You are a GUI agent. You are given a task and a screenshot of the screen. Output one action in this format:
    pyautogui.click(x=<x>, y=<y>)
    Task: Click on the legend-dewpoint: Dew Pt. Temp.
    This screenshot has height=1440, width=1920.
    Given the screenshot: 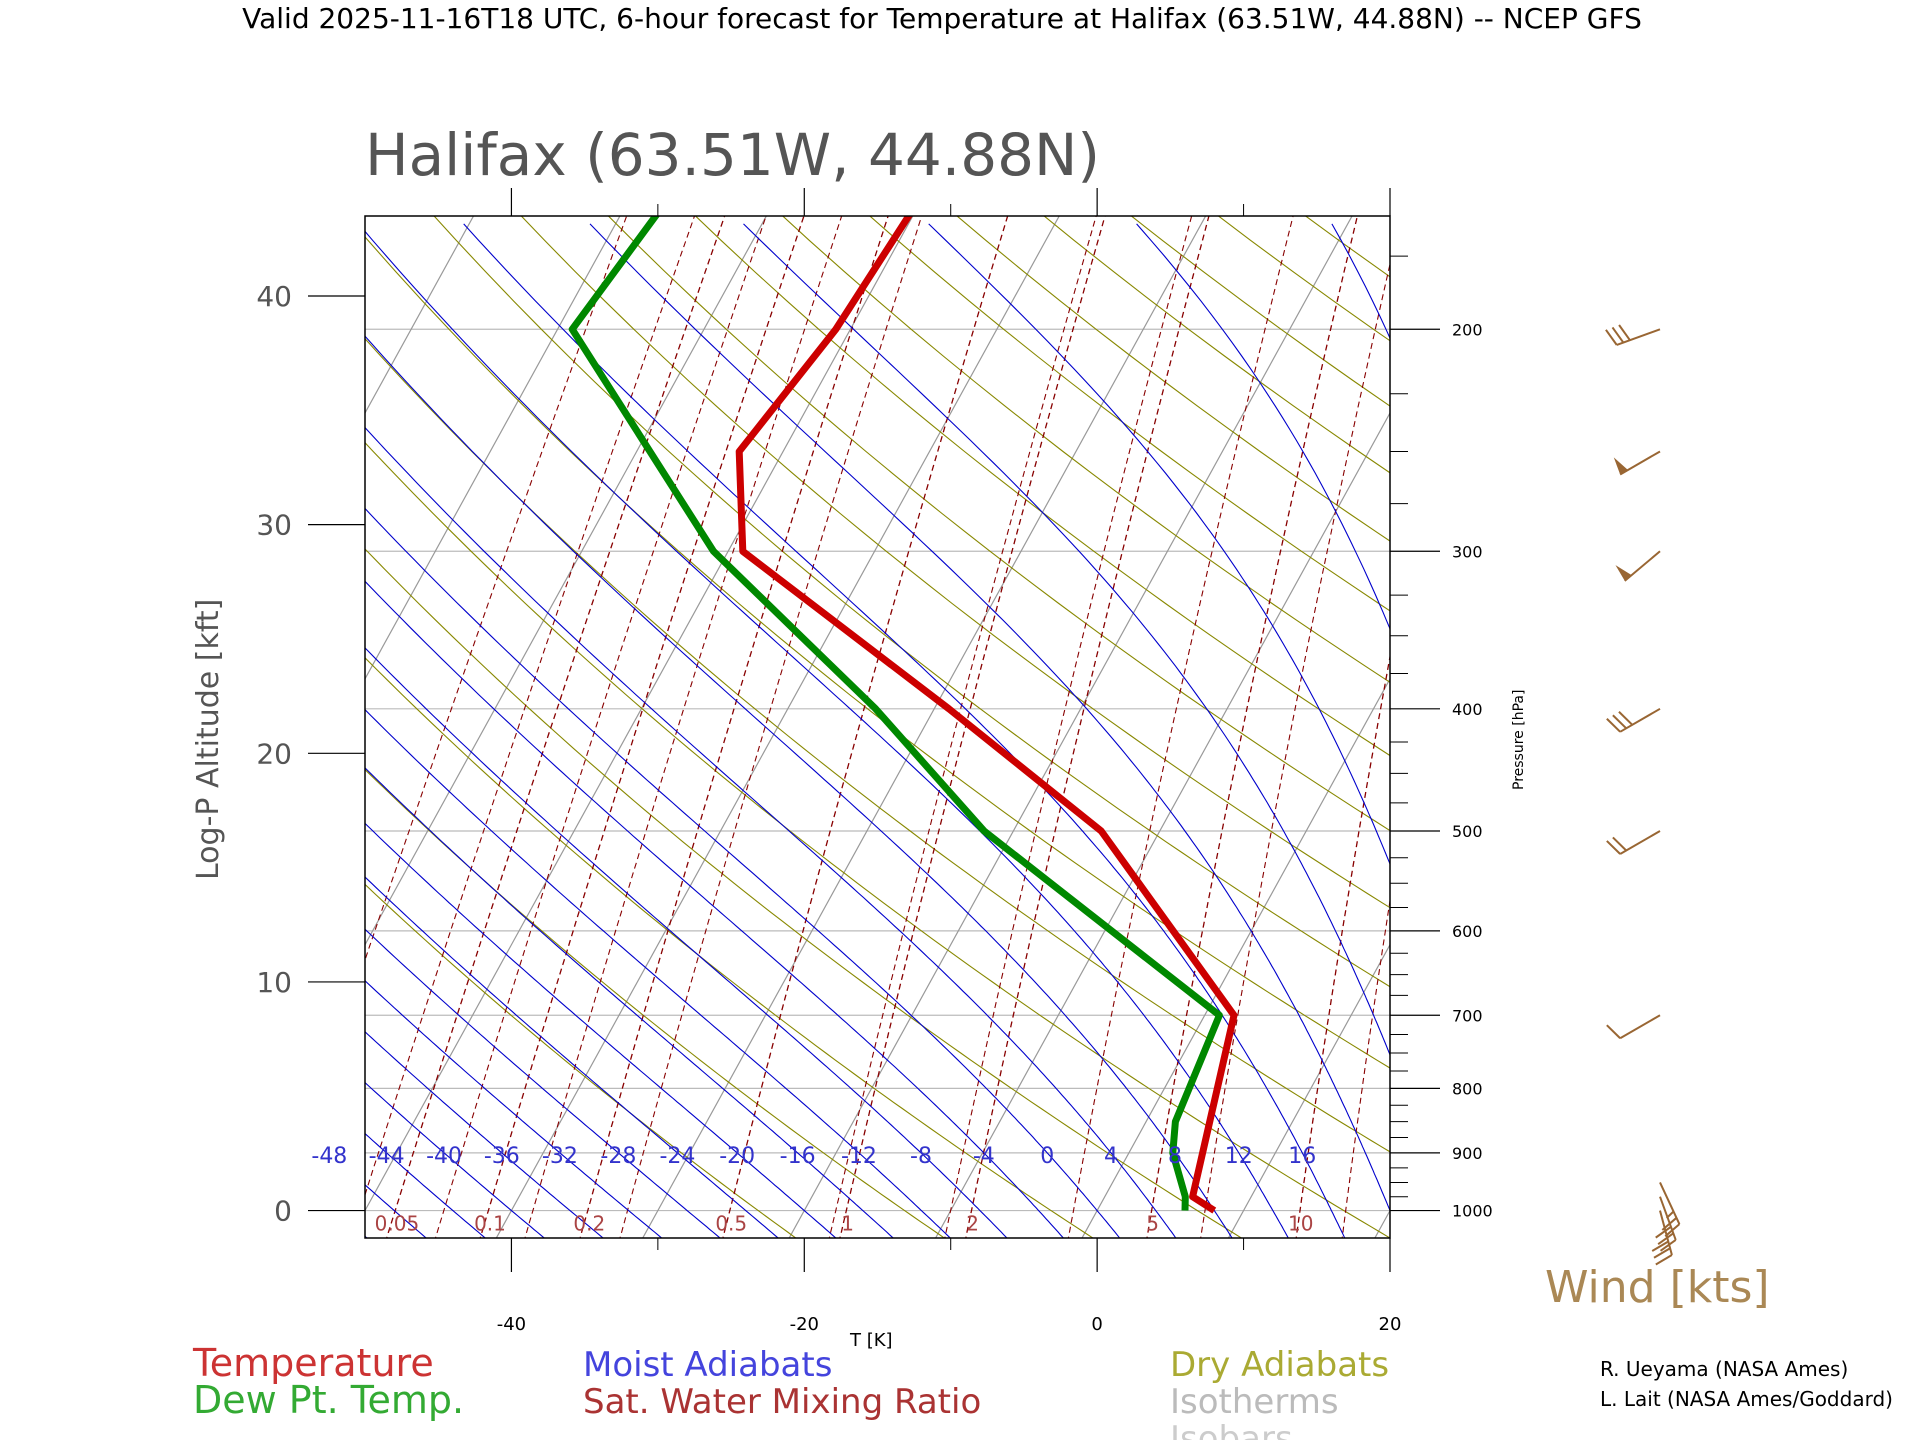 What is the action you would take?
    pyautogui.click(x=328, y=1400)
    